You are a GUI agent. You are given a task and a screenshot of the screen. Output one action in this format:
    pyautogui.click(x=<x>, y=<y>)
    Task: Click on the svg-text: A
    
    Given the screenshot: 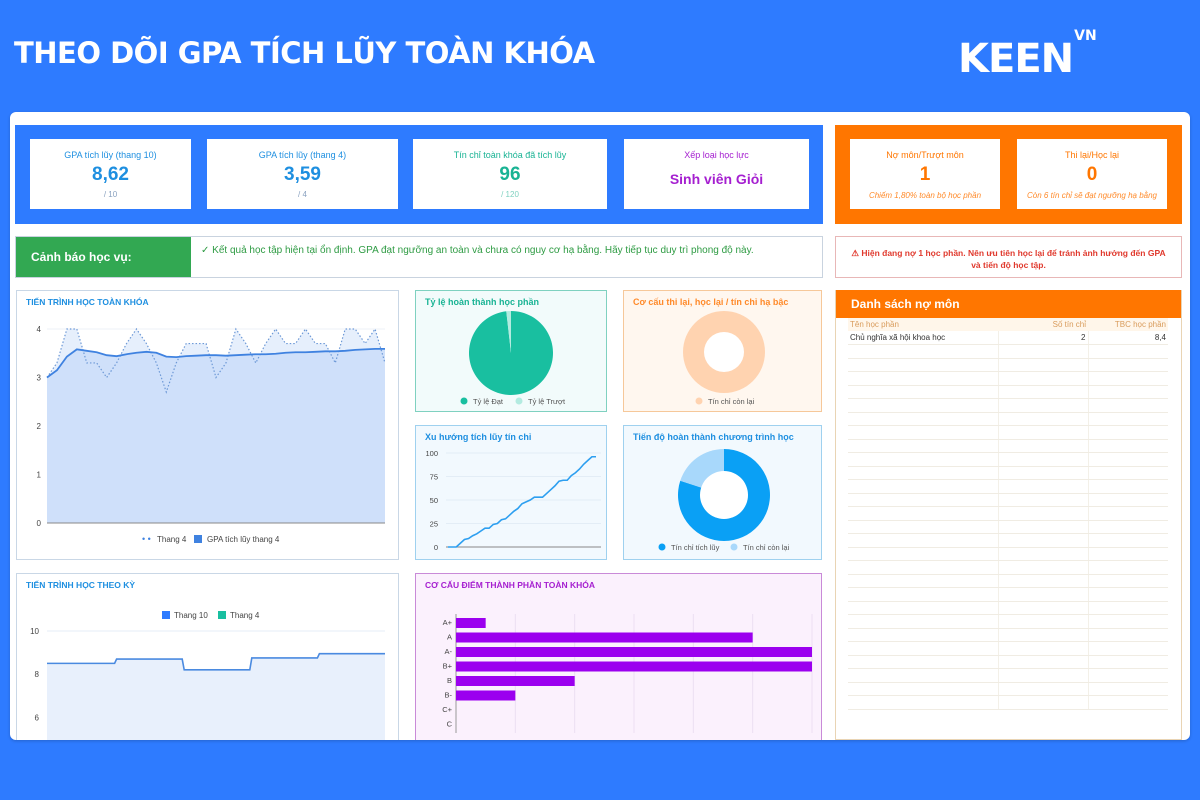 What is the action you would take?
    pyautogui.click(x=449, y=637)
    